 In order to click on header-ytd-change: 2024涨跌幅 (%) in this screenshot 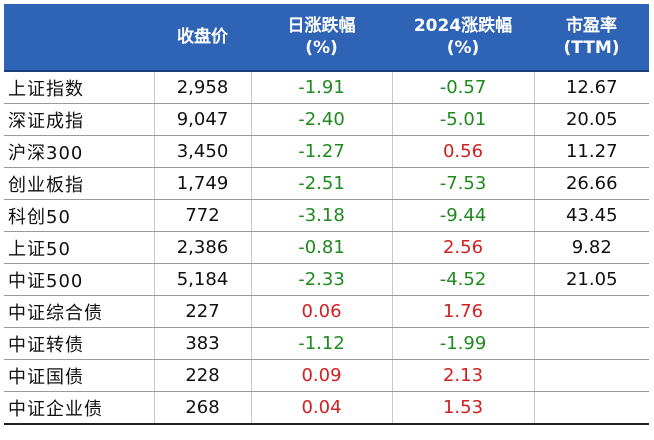, I will do `click(463, 37)`.